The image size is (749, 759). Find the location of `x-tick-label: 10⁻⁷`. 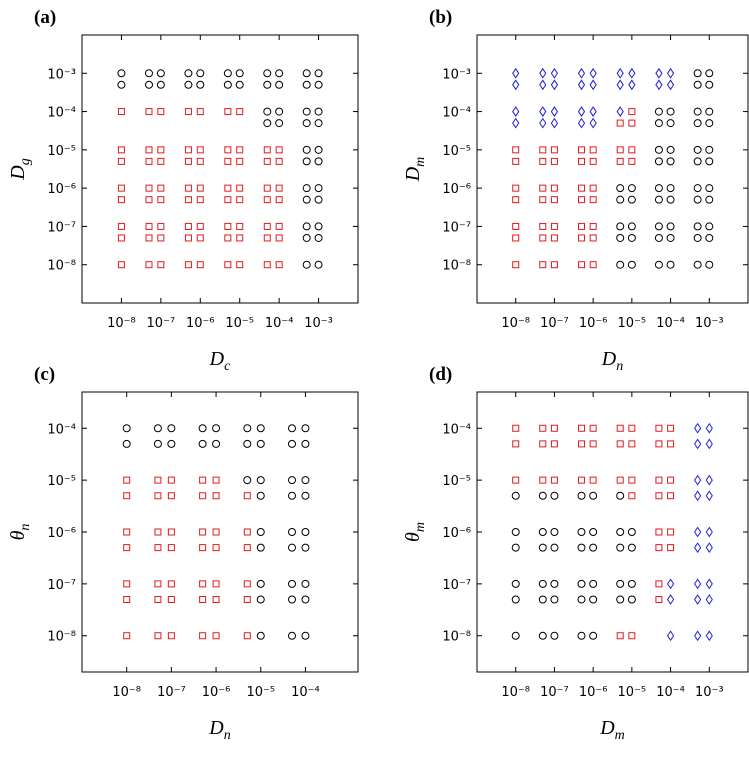

x-tick-label: 10⁻⁷ is located at coordinates (554, 692).